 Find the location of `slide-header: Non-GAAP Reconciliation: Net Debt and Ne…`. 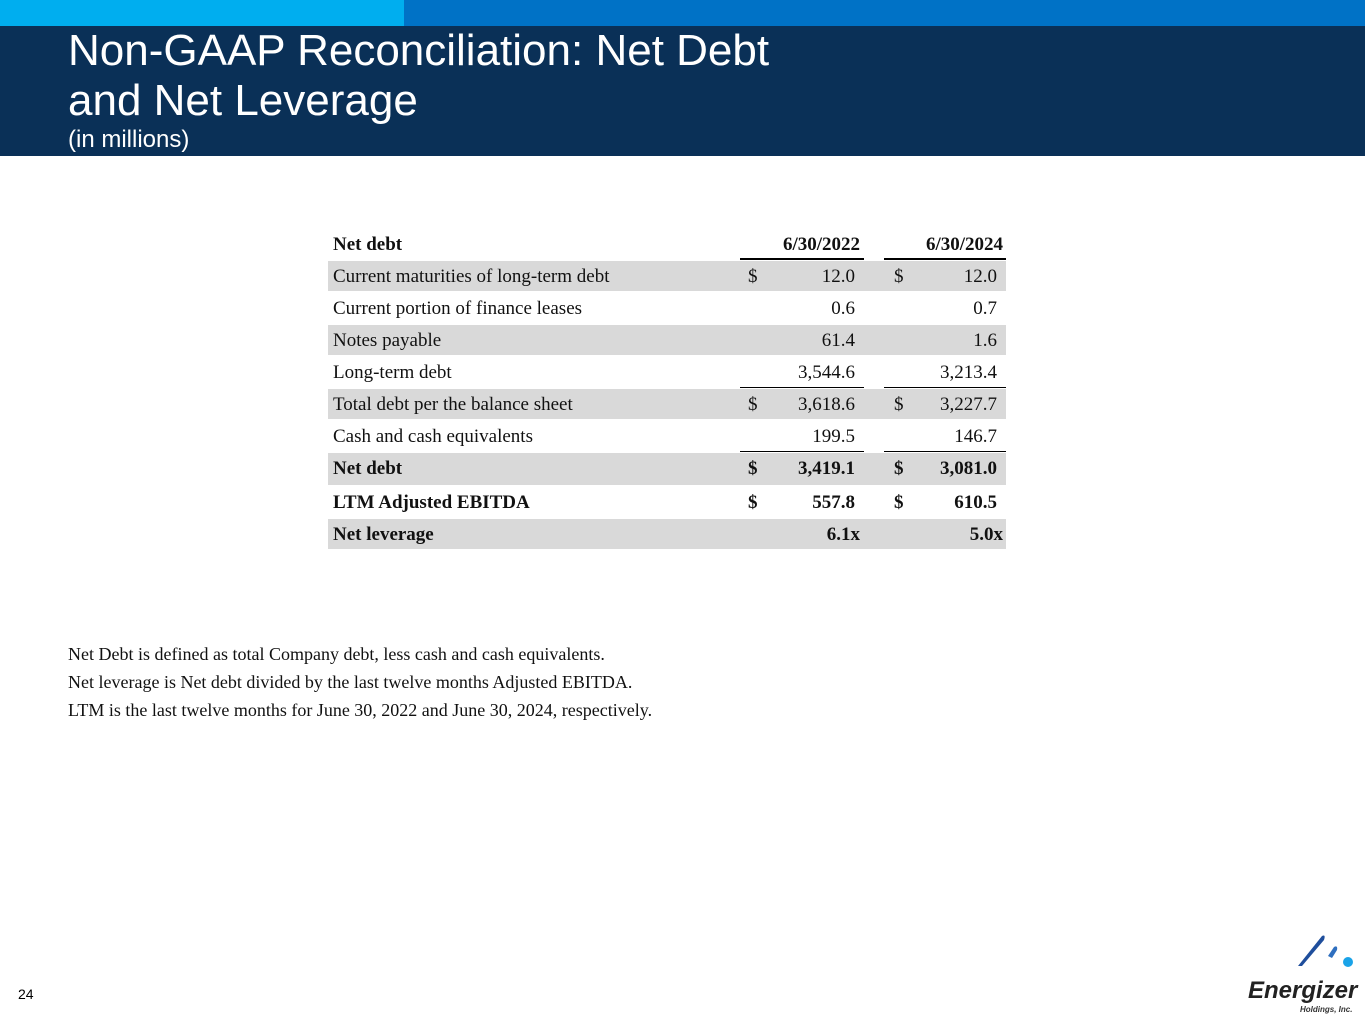

slide-header: Non-GAAP Reconciliation: Net Debt and Ne… is located at coordinates (682, 91).